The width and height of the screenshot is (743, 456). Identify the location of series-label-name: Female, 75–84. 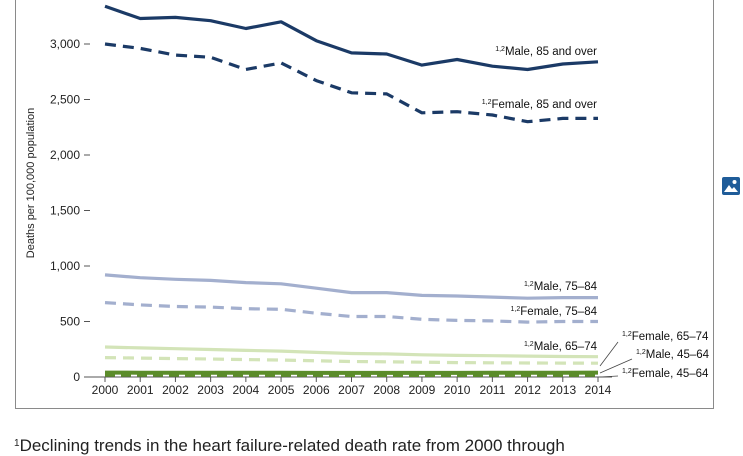
(558, 312).